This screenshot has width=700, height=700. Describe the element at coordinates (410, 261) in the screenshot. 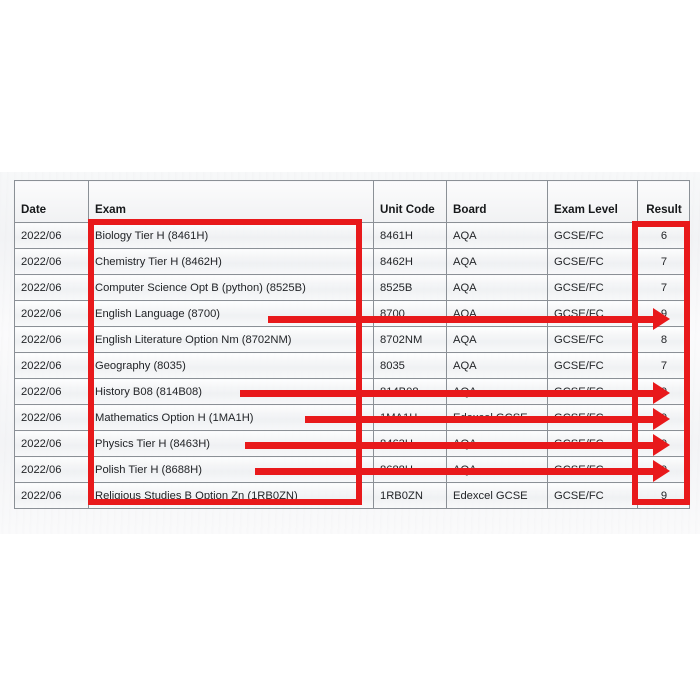

I see `cell-unit: 8462H` at that location.